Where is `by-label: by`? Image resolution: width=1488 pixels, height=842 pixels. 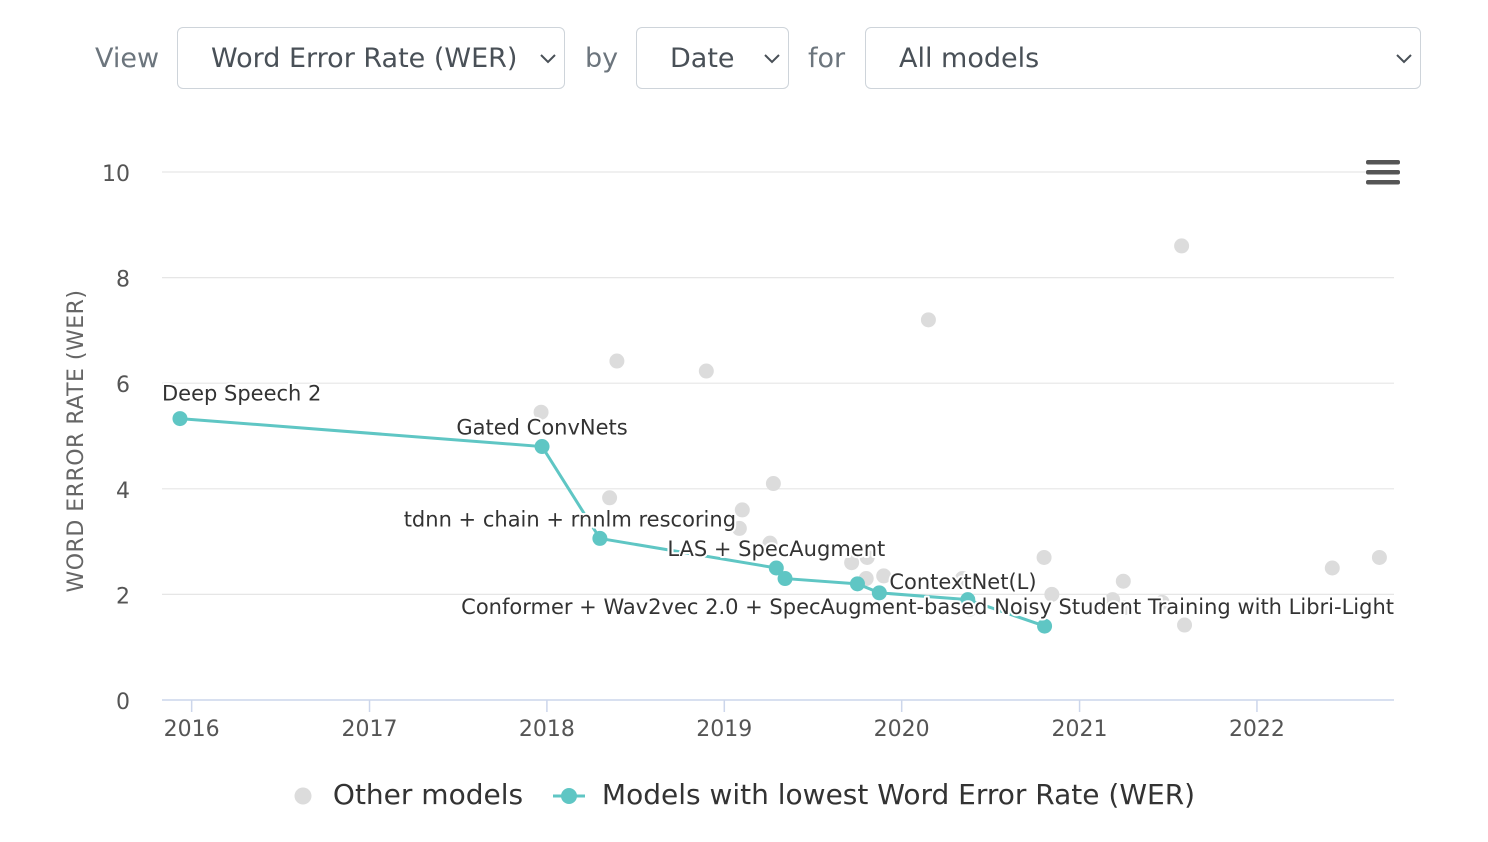 by-label: by is located at coordinates (602, 58).